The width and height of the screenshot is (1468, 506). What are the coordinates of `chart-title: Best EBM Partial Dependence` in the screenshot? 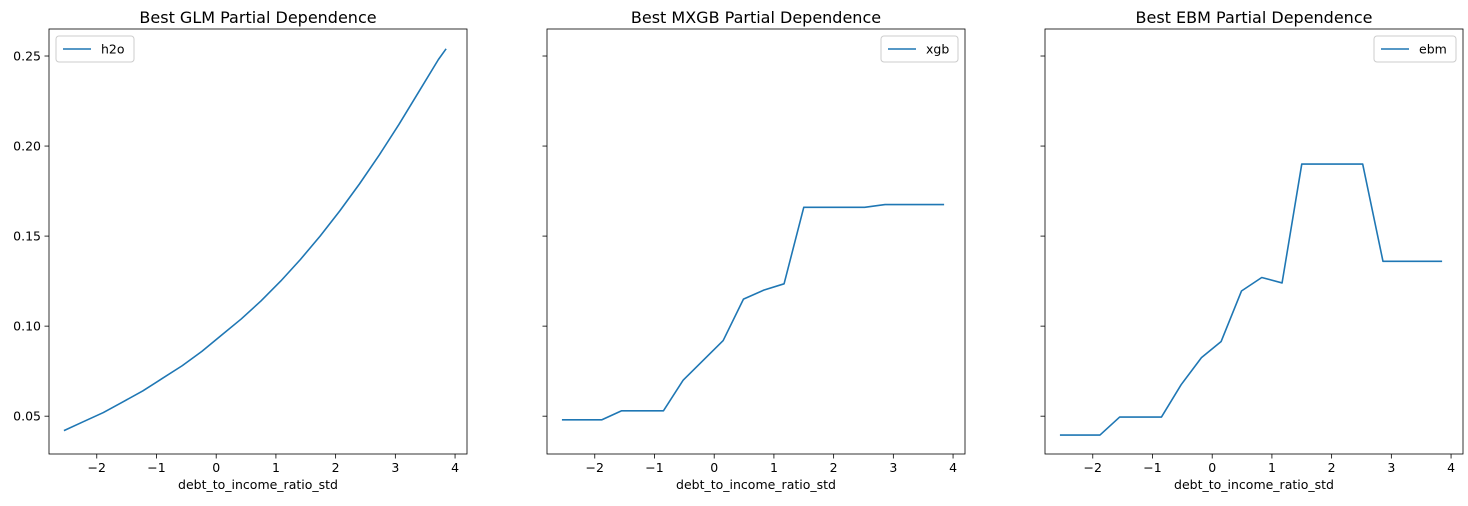 It's located at (1254, 17).